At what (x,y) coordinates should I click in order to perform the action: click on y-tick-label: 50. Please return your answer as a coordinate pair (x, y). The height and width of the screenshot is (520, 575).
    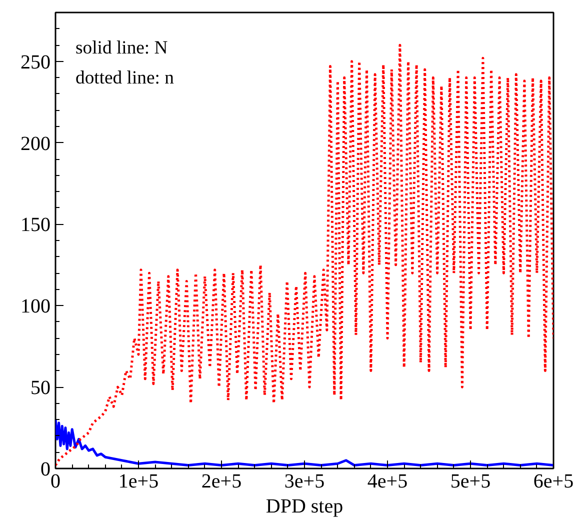
    Looking at the image, I should click on (40, 388).